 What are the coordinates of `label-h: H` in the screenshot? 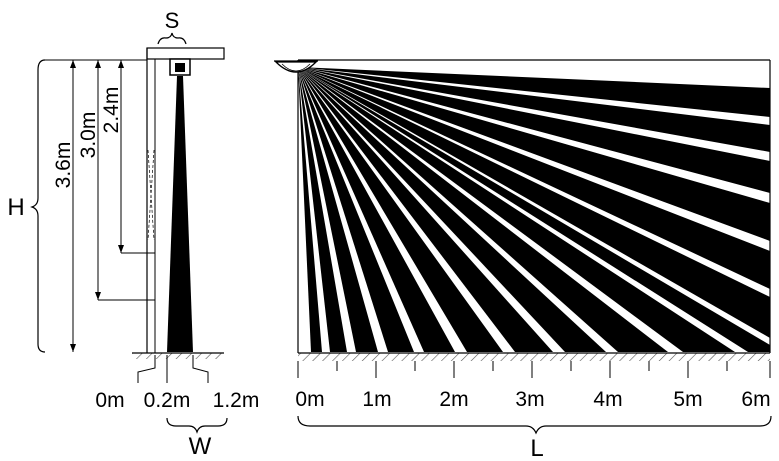 It's located at (15, 207).